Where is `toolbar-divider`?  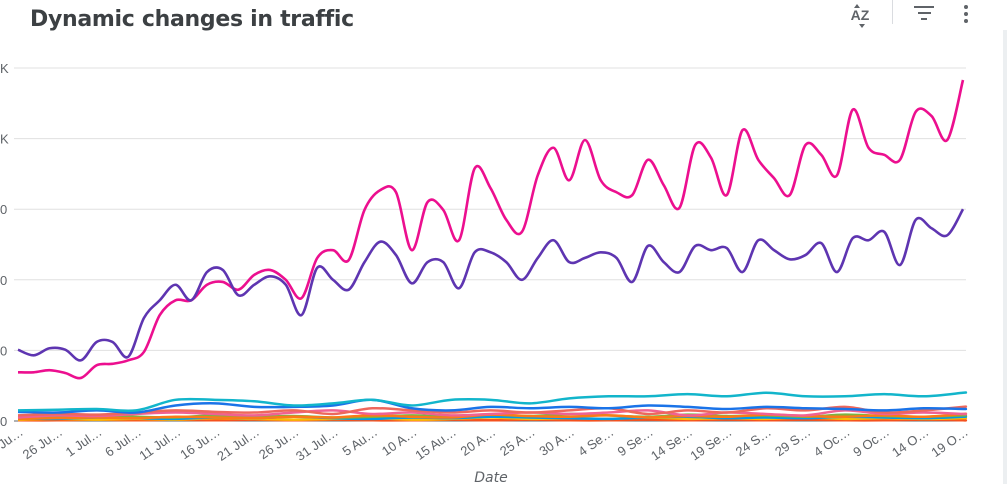 toolbar-divider is located at coordinates (892, 12).